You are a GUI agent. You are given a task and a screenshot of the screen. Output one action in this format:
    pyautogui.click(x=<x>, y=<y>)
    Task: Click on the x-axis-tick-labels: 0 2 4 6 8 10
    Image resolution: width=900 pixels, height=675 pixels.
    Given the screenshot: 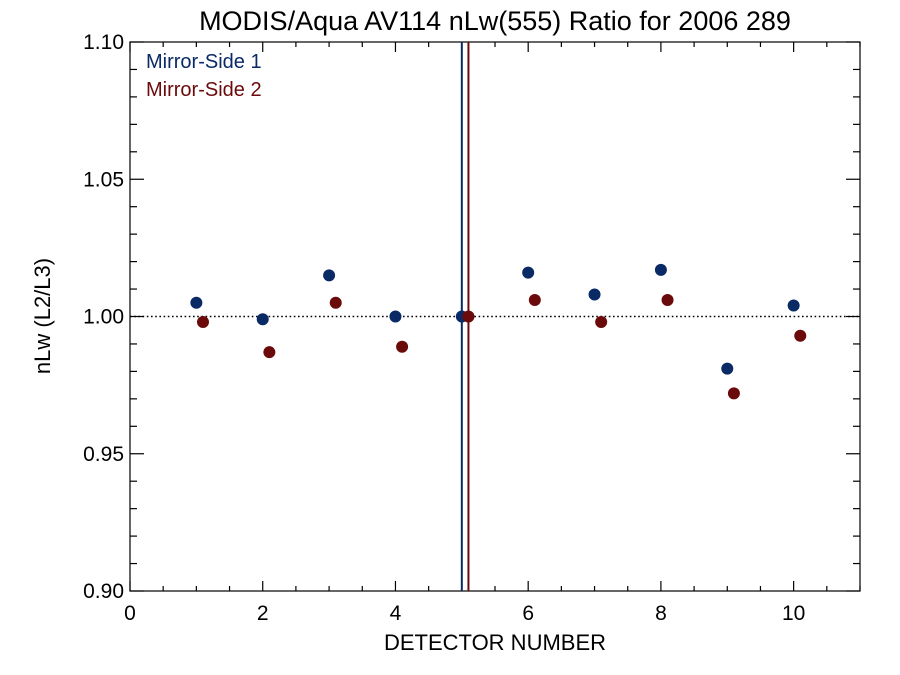 What is the action you would take?
    pyautogui.click(x=464, y=613)
    